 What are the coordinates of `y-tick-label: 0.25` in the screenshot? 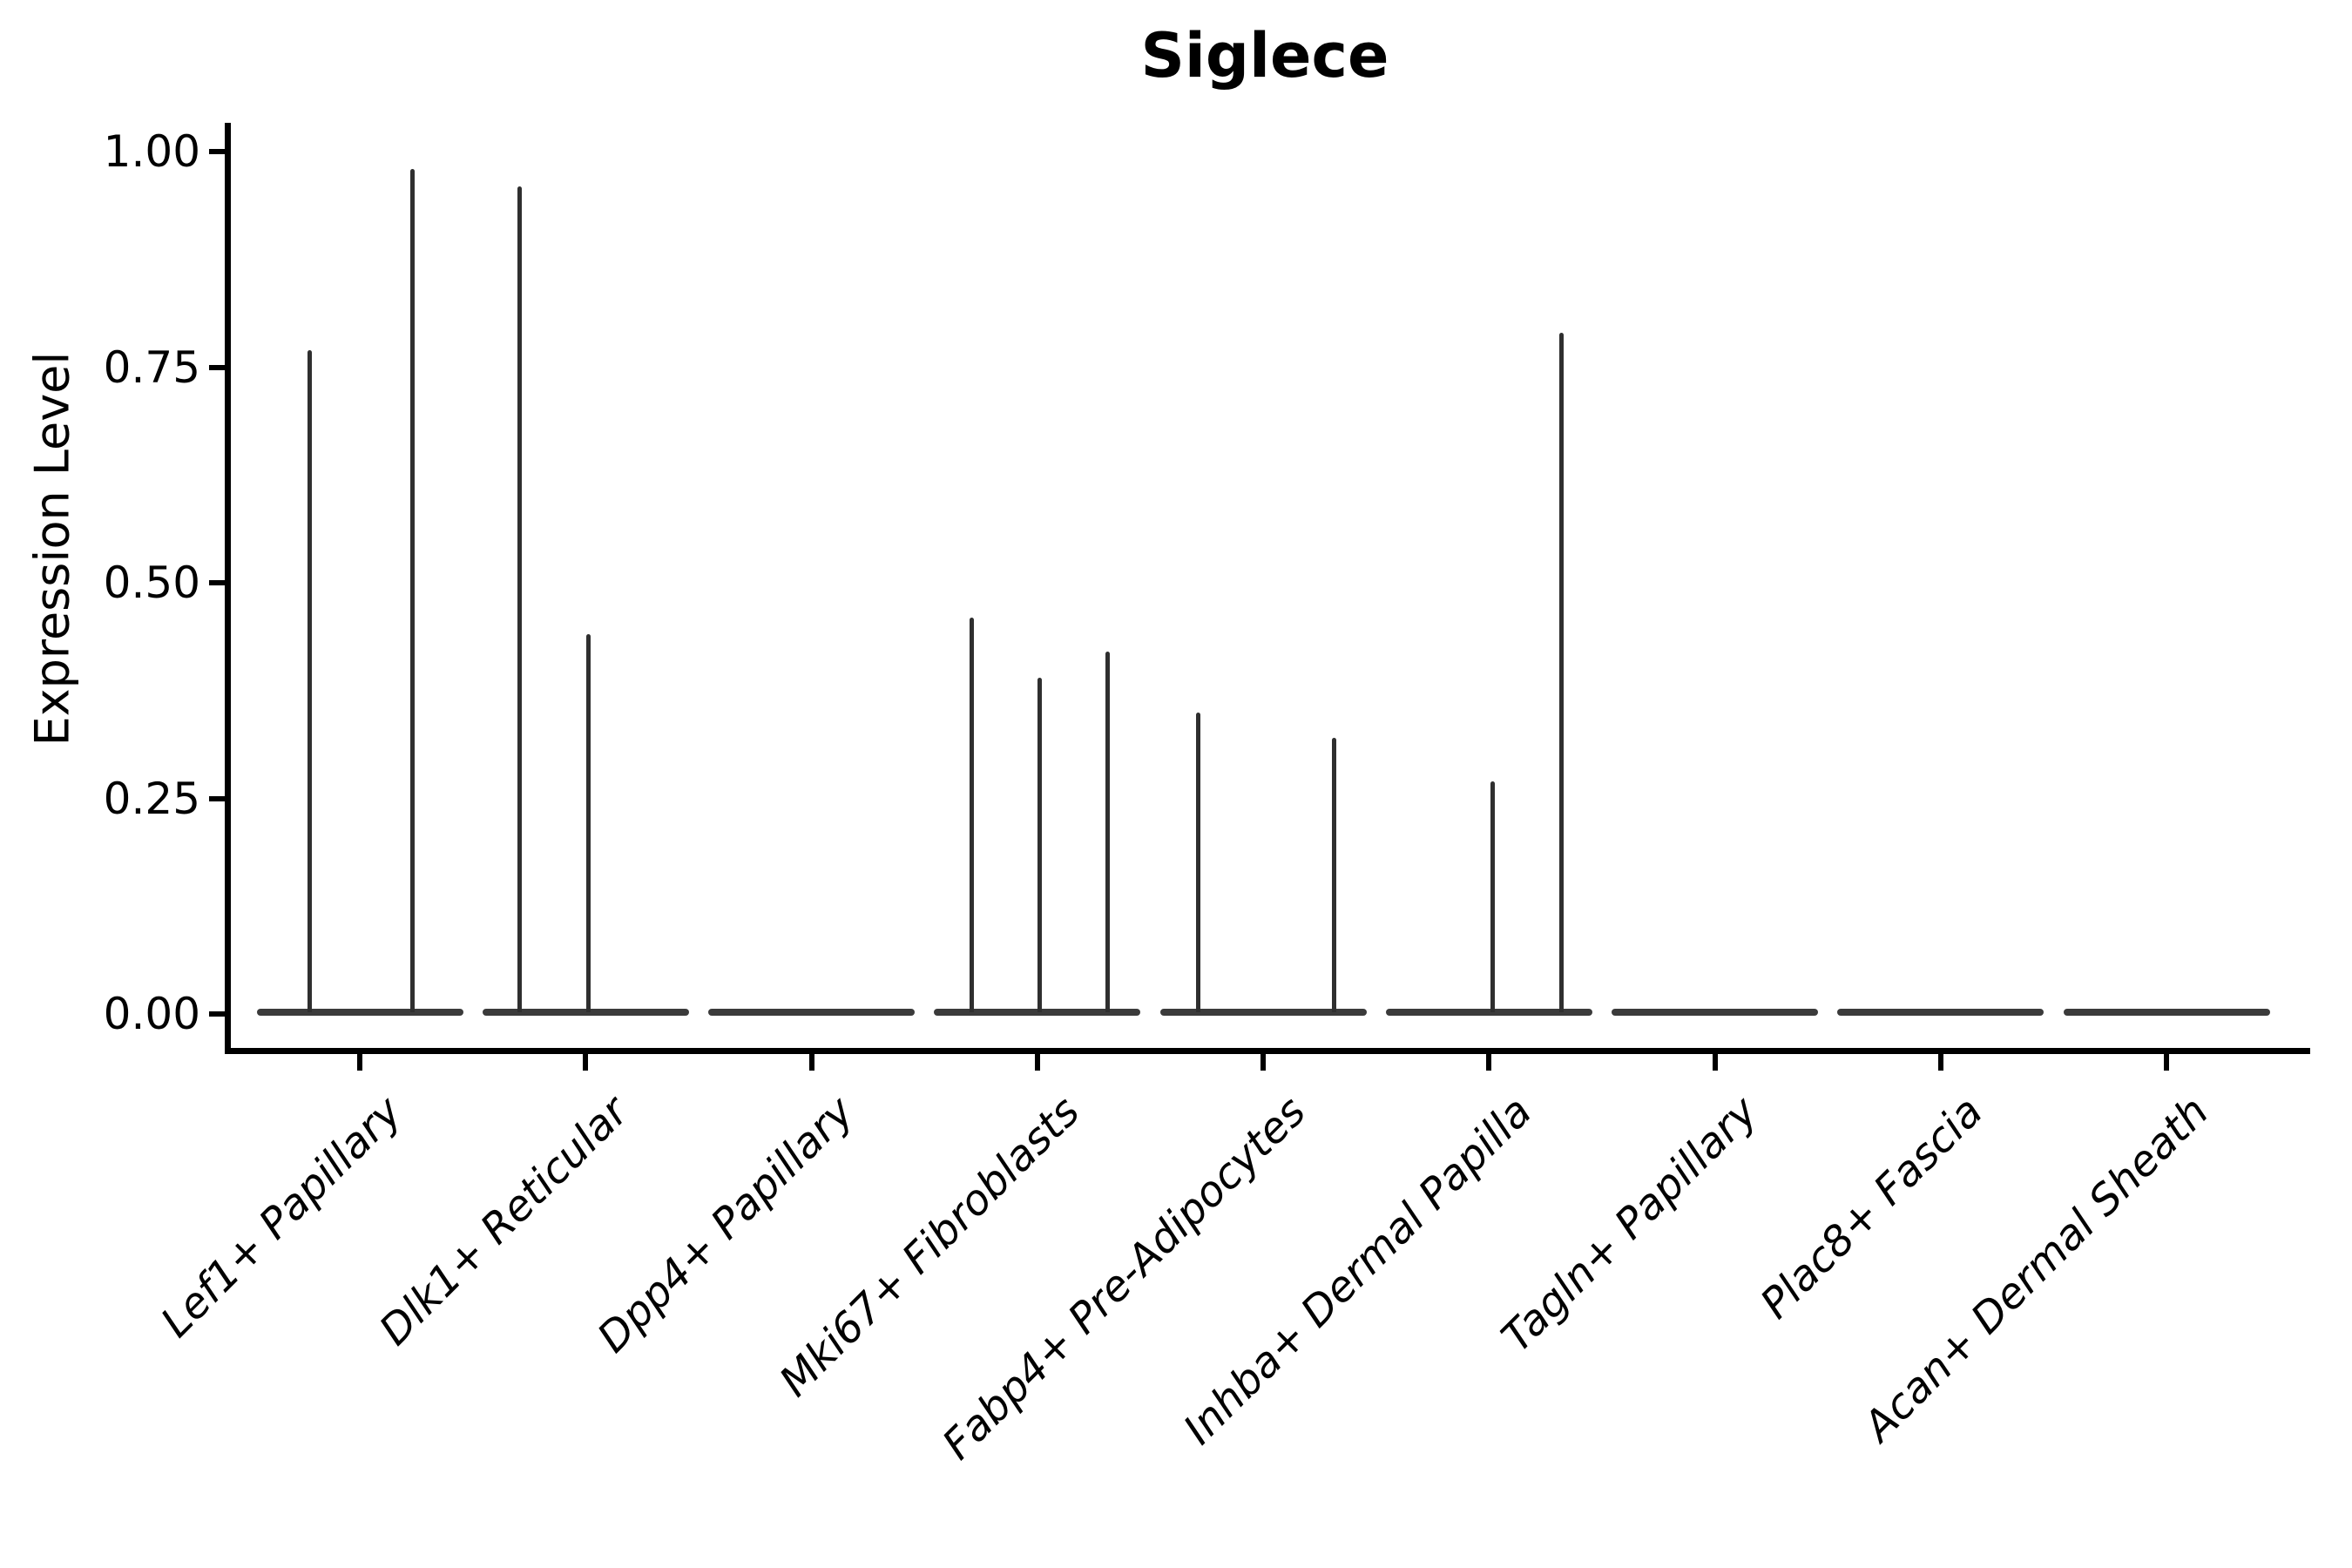 It's located at (151, 798).